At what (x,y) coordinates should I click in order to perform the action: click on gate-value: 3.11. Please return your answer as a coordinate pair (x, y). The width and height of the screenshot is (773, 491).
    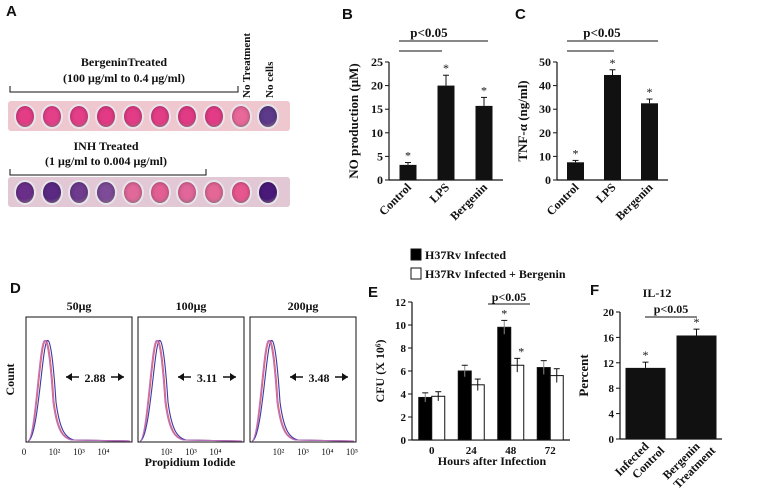
    Looking at the image, I should click on (207, 378).